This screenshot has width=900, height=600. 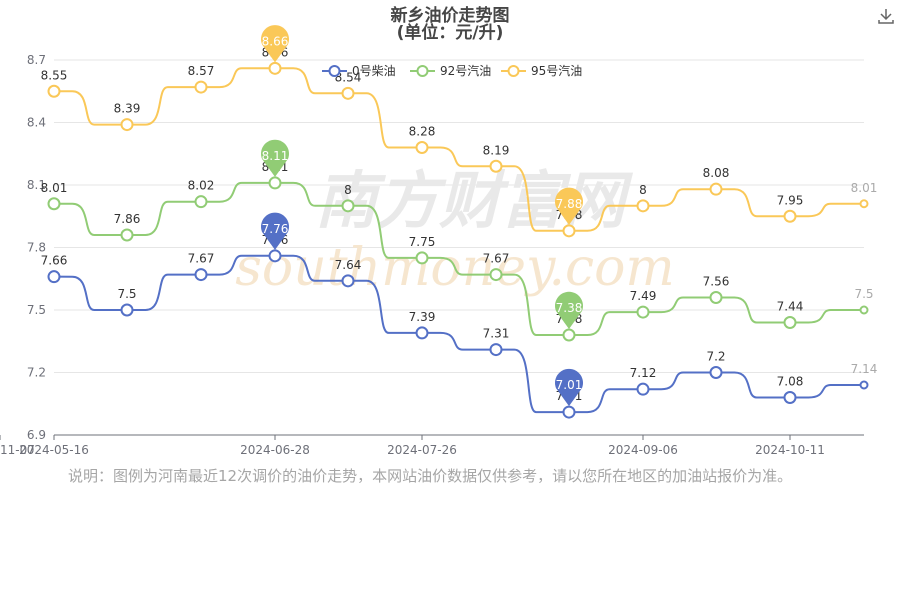 What do you see at coordinates (790, 200) in the screenshot?
I see `data-label: 7.95` at bounding box center [790, 200].